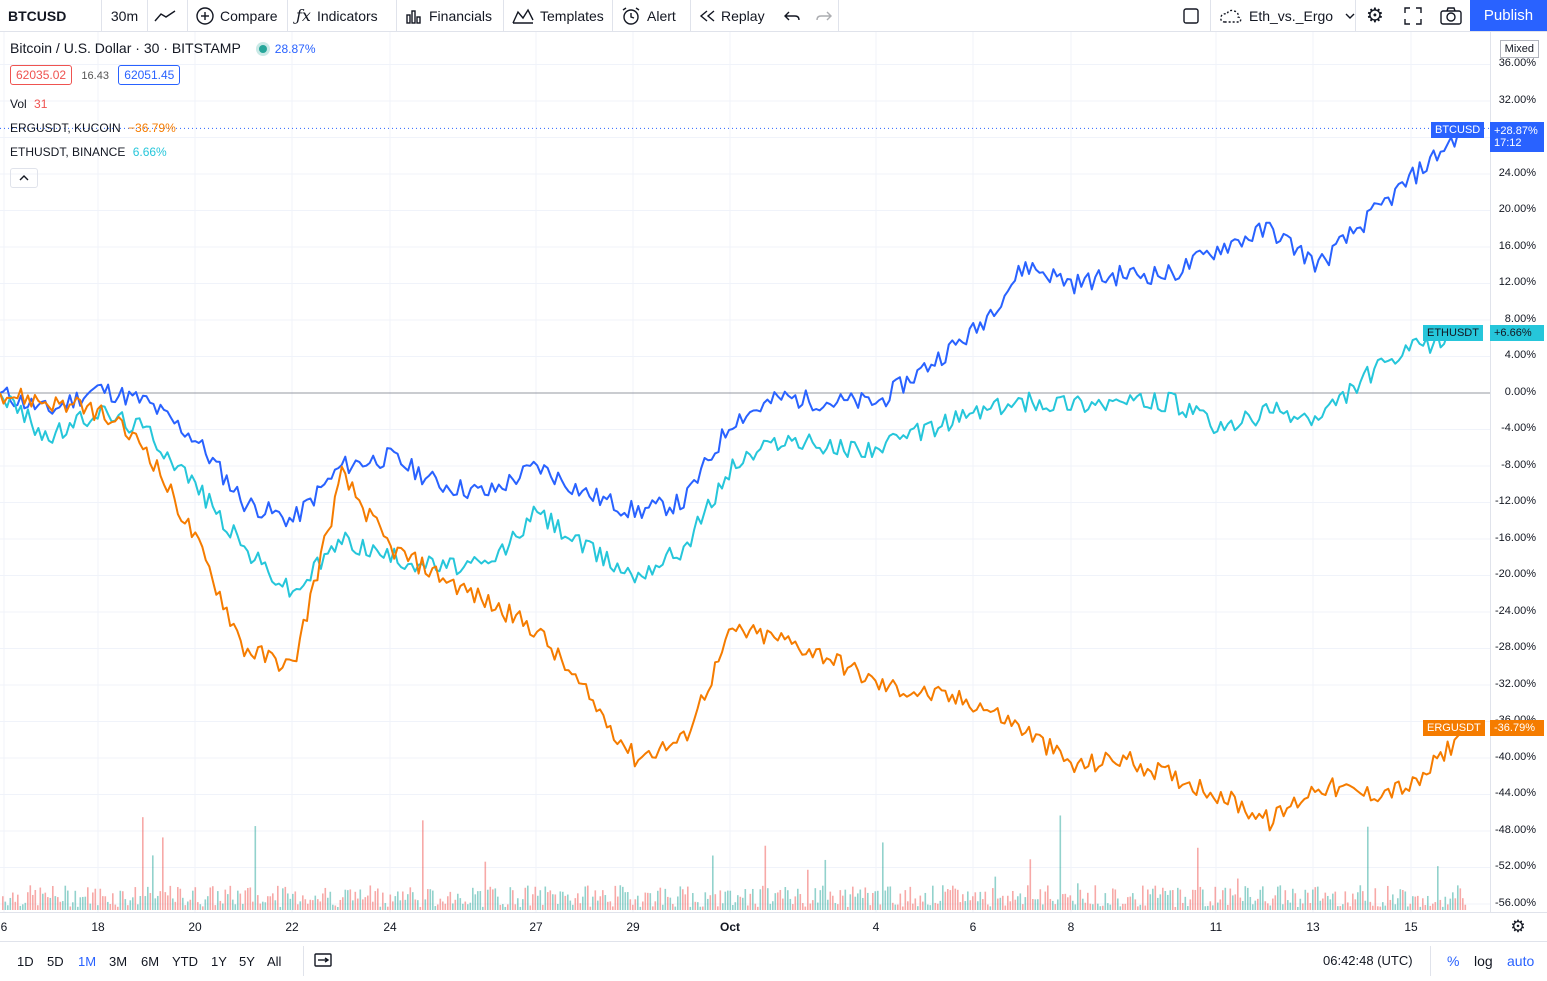 This screenshot has height=981, width=1547. I want to click on time-tick-label: 15, so click(1411, 927).